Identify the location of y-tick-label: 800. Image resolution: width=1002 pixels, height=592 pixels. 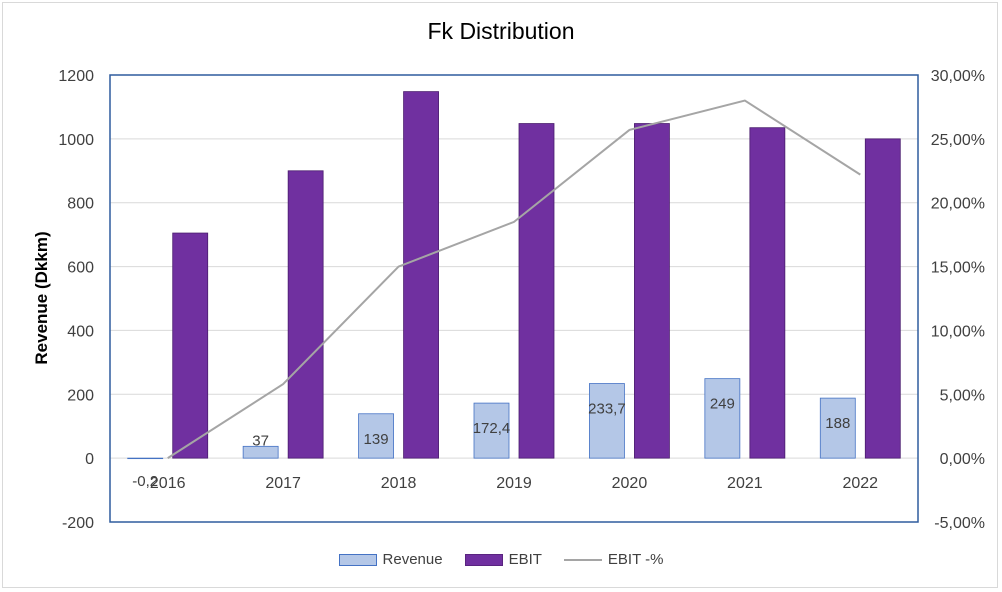
(80, 204).